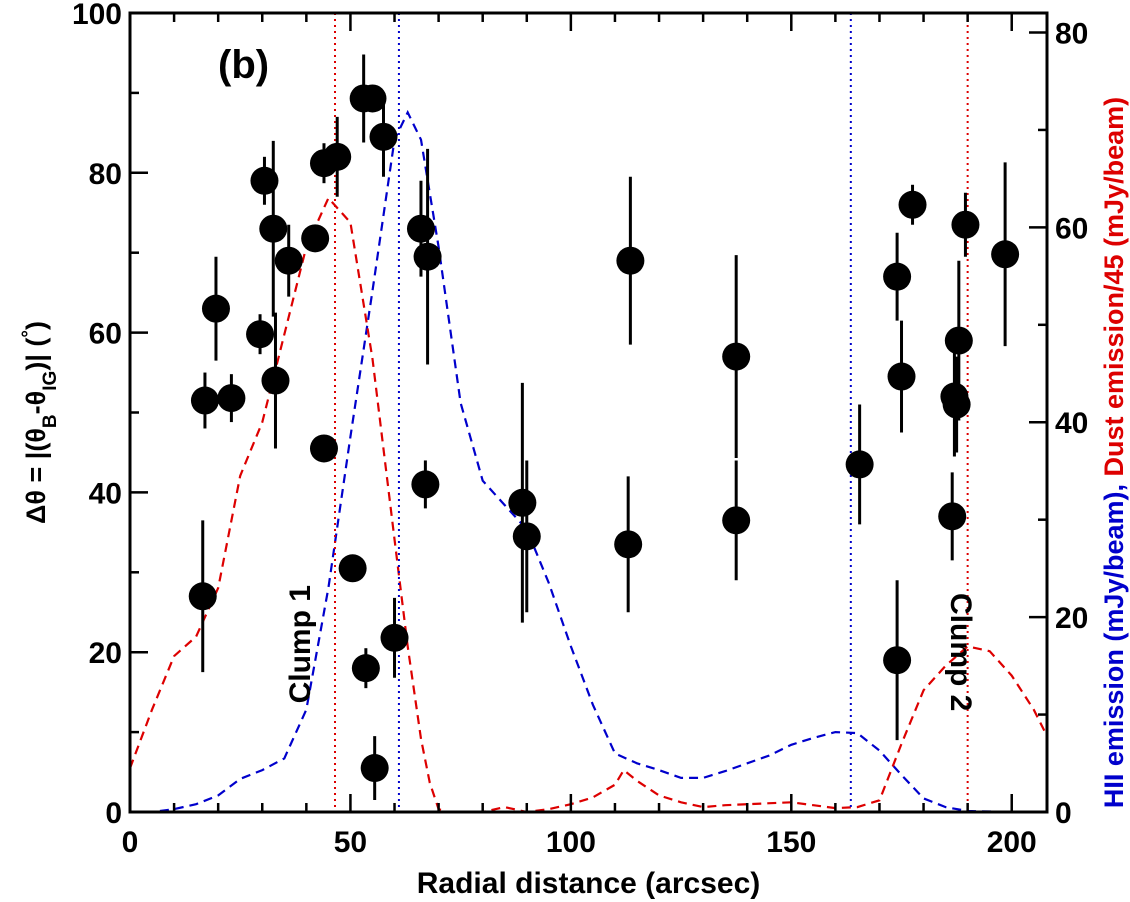 The height and width of the screenshot is (902, 1130). Describe the element at coordinates (350, 842) in the screenshot. I see `x-tick-label: 50` at that location.